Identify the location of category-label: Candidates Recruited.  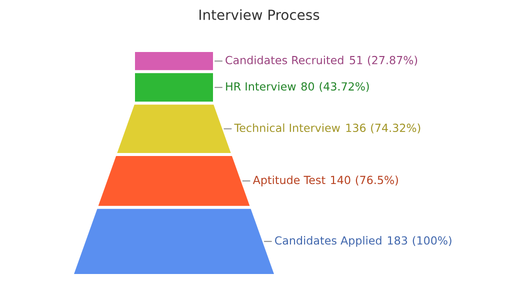
(285, 60).